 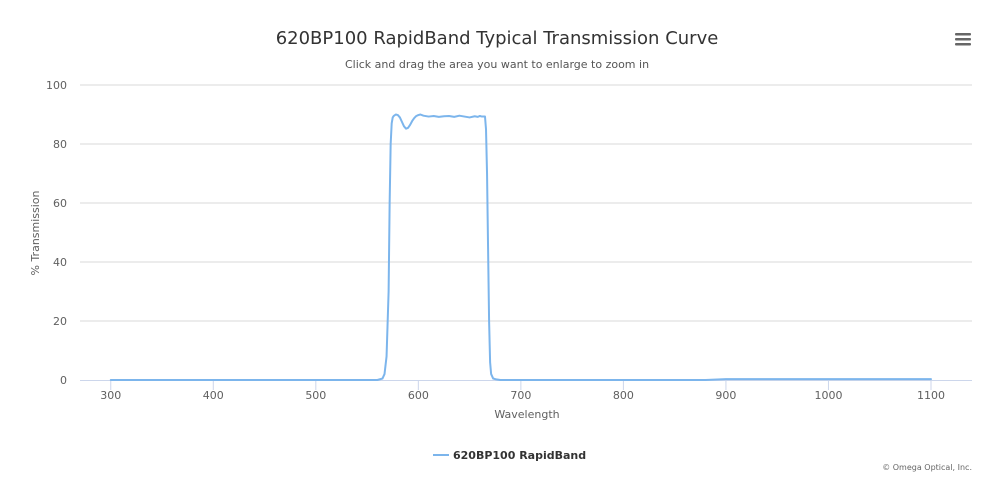 I want to click on y-tick-label: 0, so click(x=63, y=380).